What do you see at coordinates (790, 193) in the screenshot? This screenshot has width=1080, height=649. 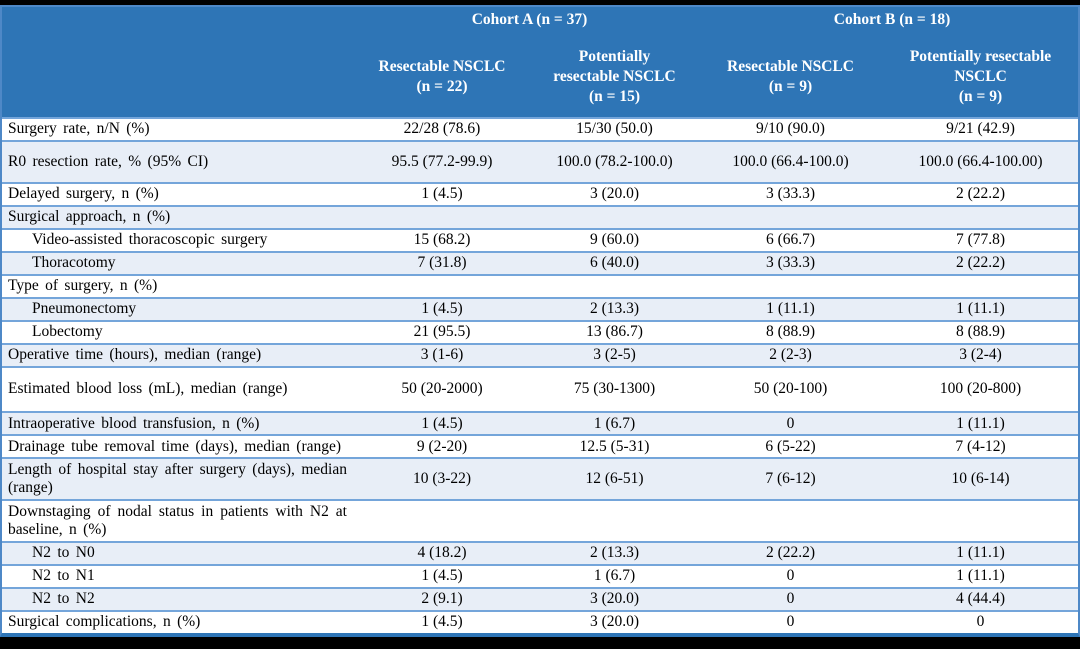 I see `cell-value: 3 (33.3)` at bounding box center [790, 193].